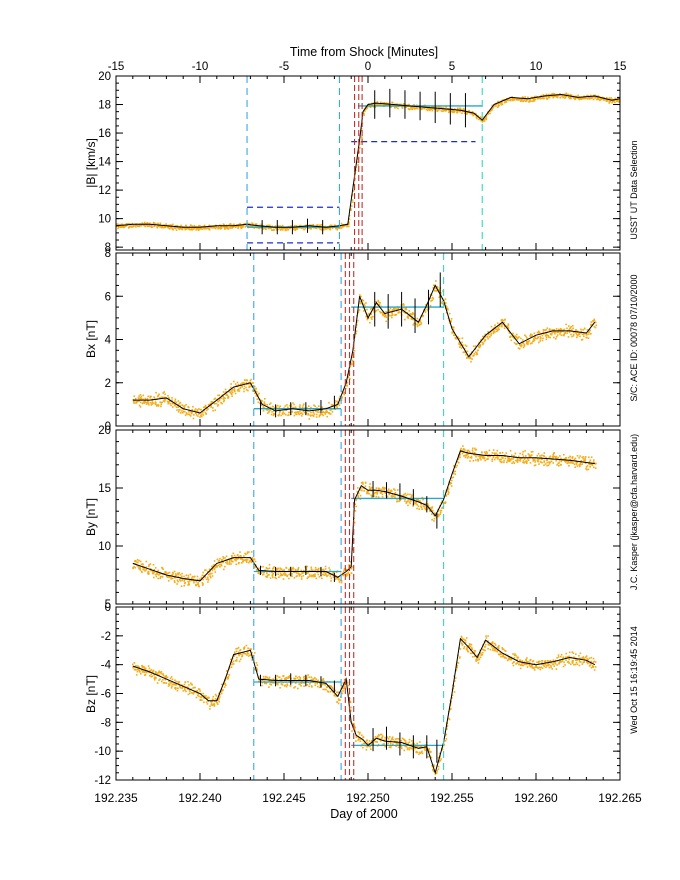  What do you see at coordinates (104, 134) in the screenshot?
I see `y-tick-label: 16` at bounding box center [104, 134].